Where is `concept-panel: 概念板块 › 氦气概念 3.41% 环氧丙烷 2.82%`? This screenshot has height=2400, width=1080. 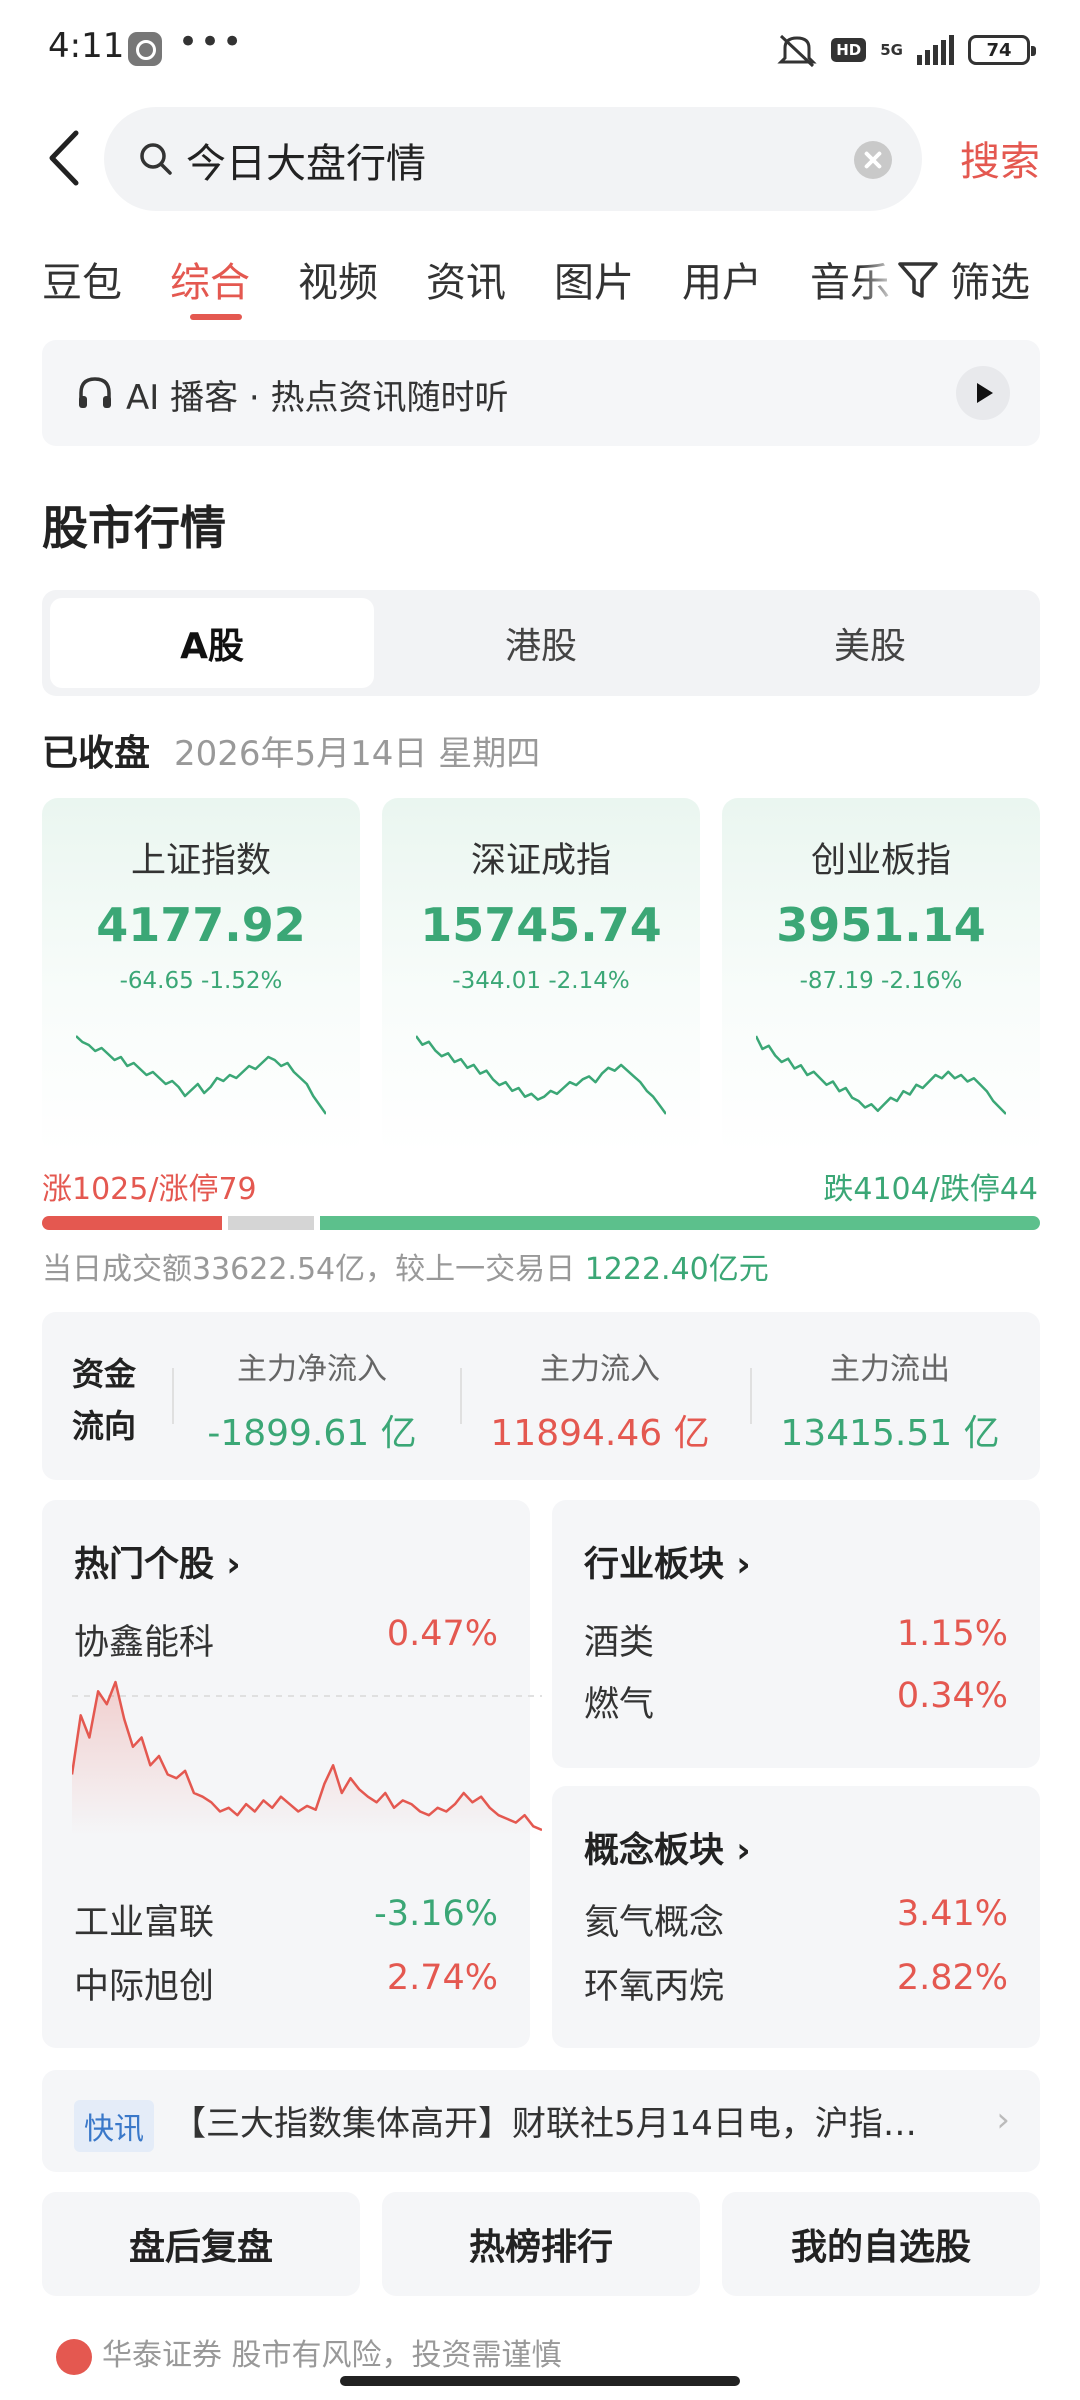 concept-panel: 概念板块 › 氦气概念 3.41% 环氧丙烷 2.82% is located at coordinates (796, 1917).